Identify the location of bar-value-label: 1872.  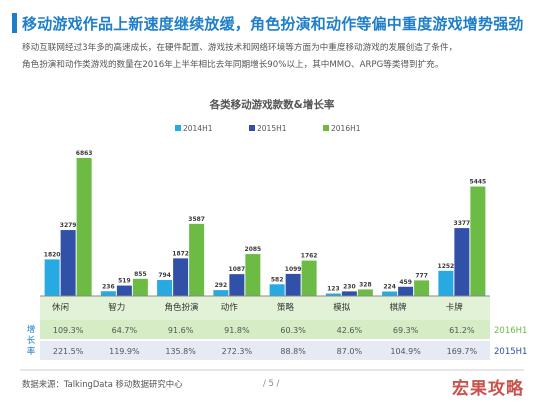
(180, 253).